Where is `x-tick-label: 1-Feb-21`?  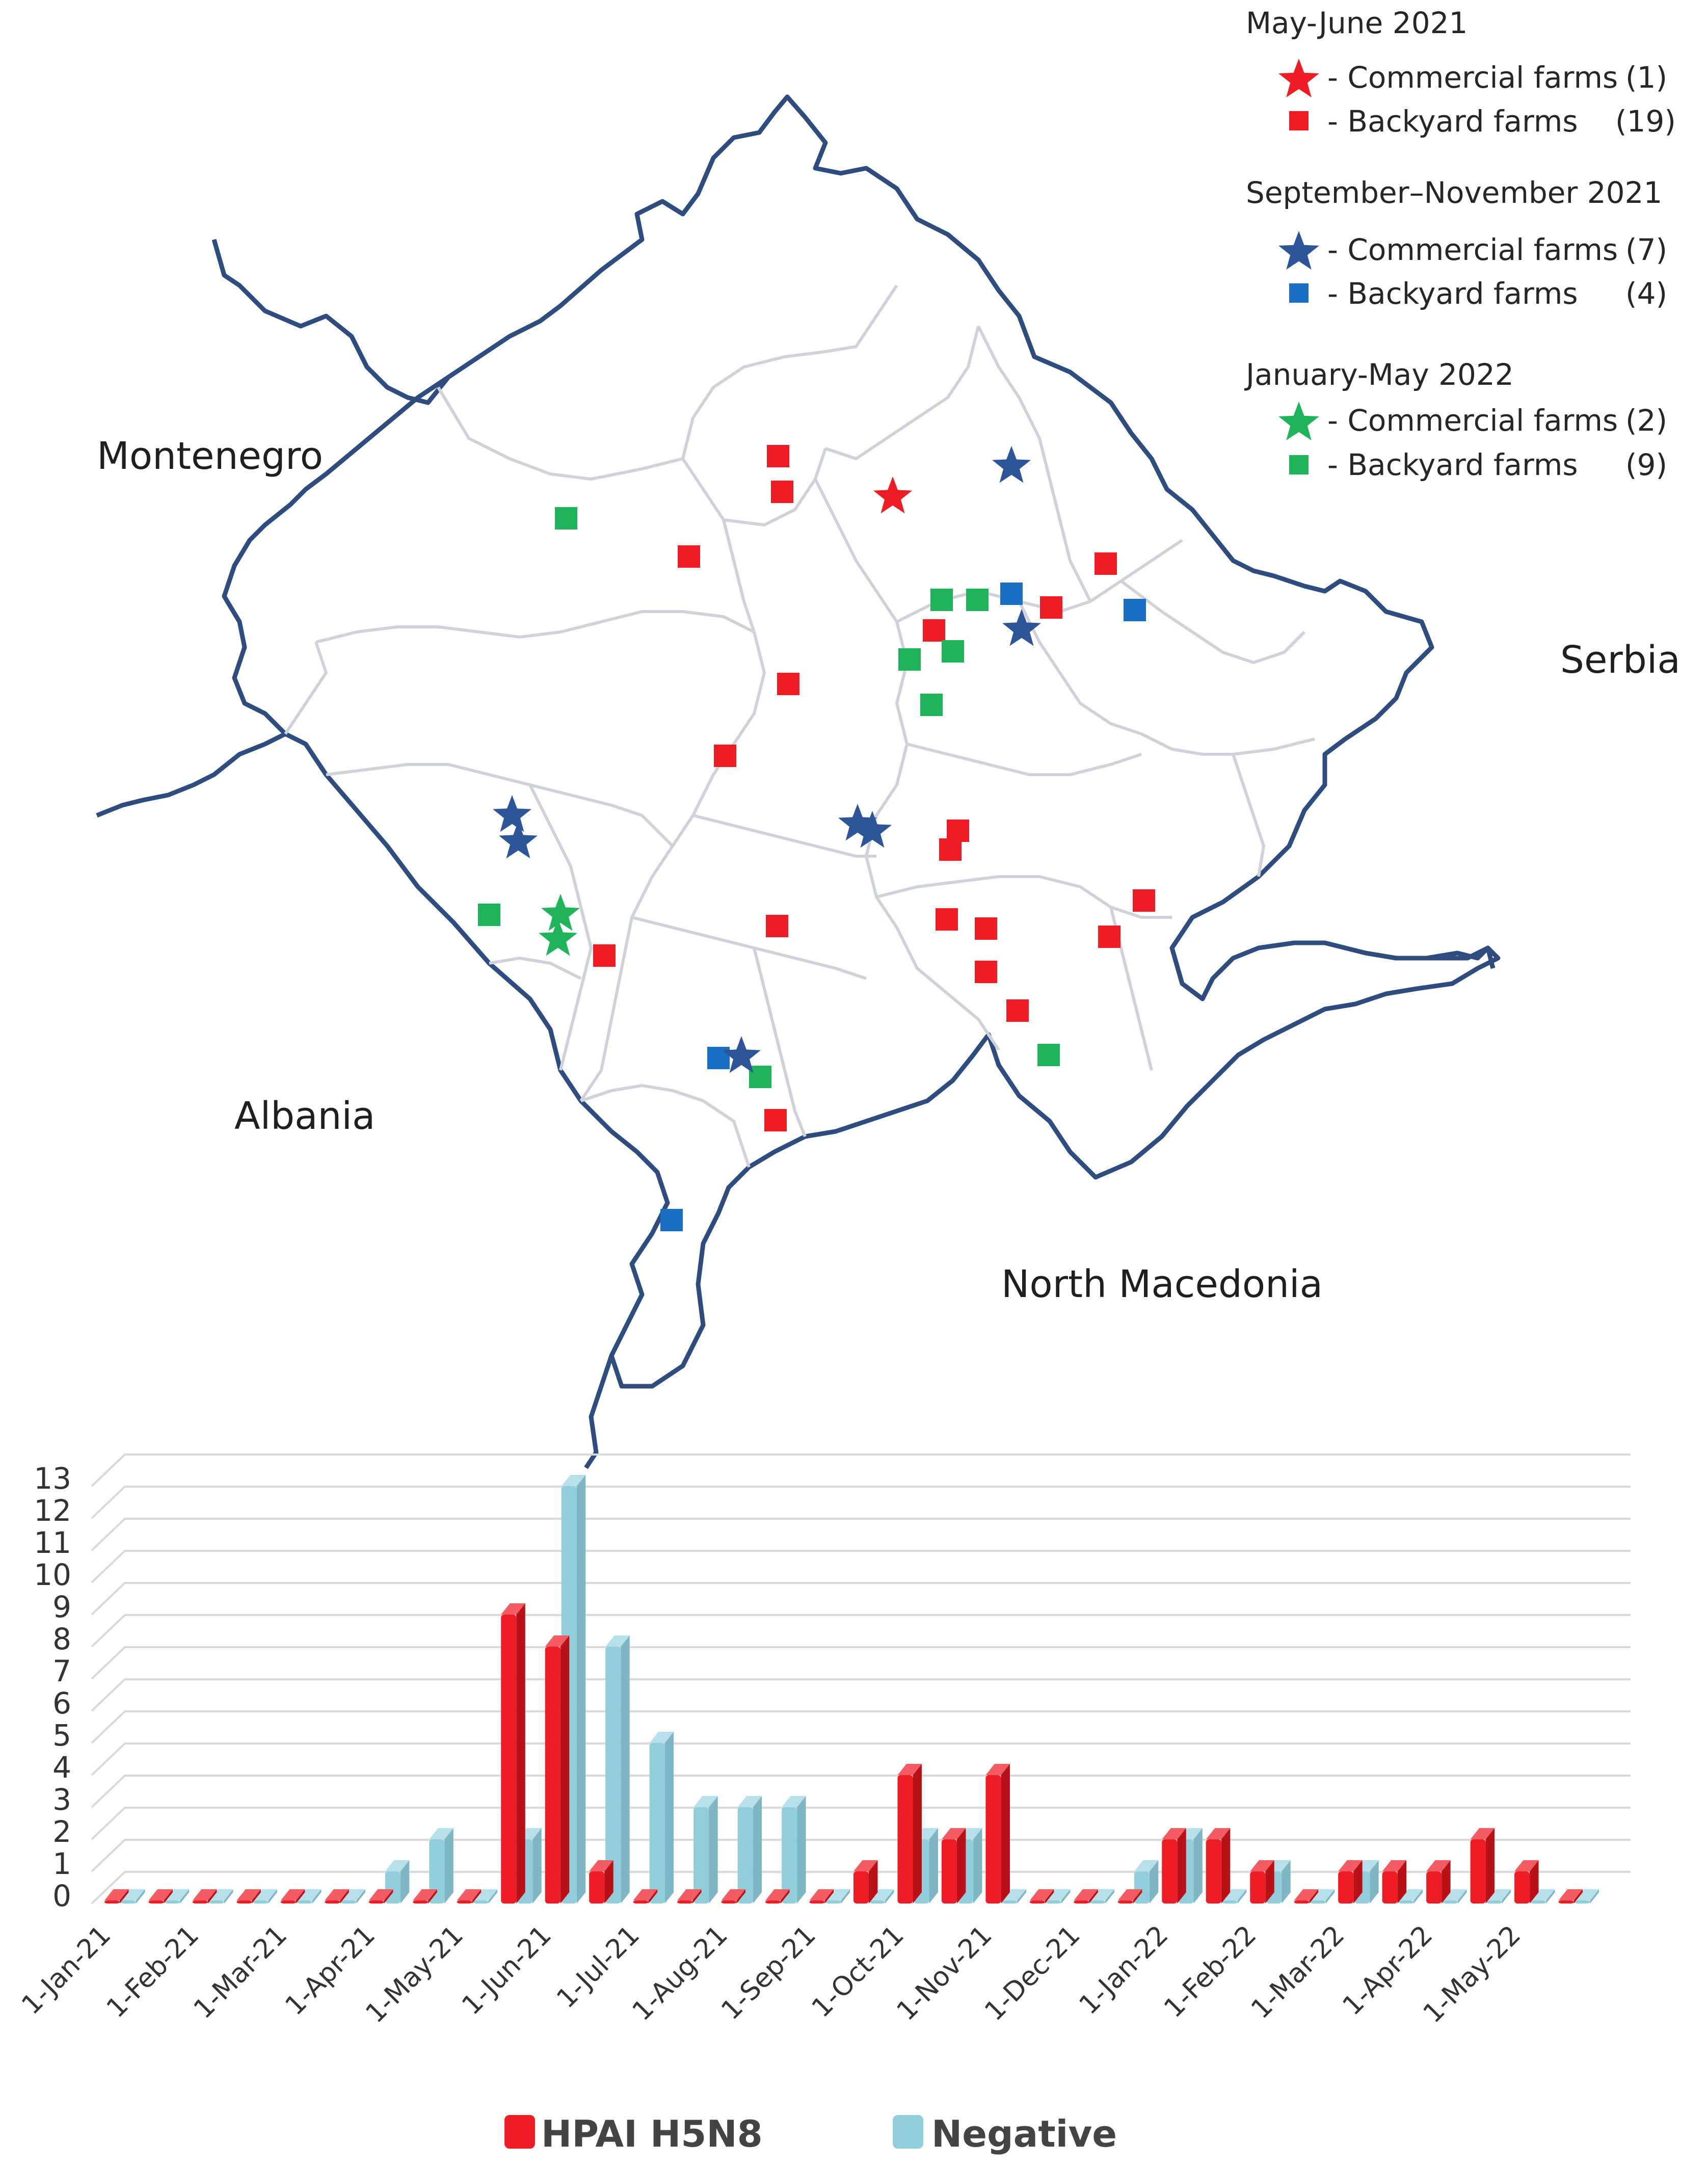
x-tick-label: 1-Feb-21 is located at coordinates (153, 1972).